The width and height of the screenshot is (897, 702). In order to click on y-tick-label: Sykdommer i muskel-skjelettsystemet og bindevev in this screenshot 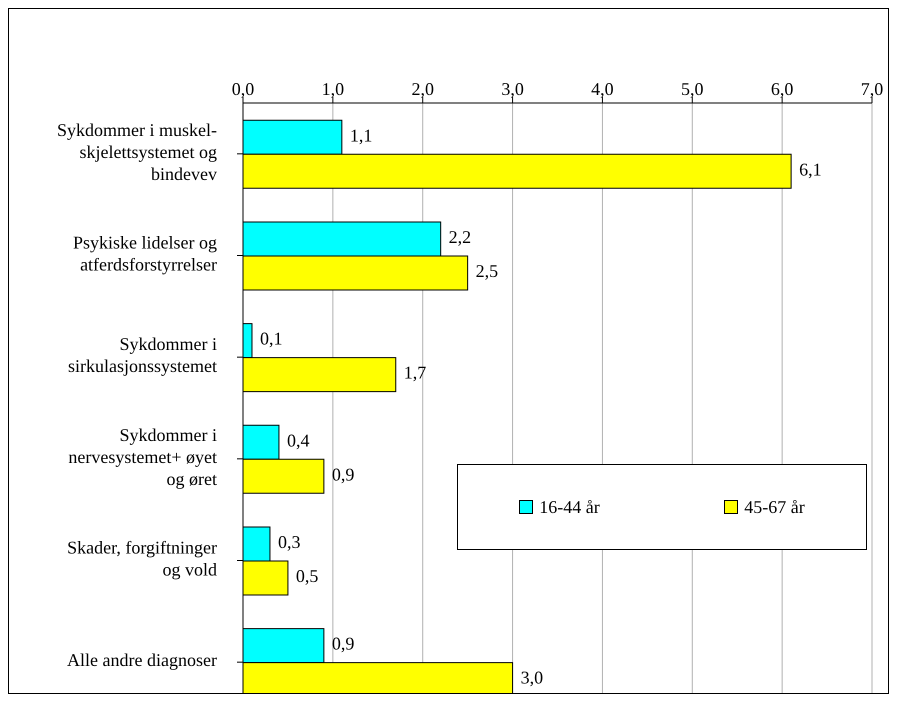, I will do `click(137, 152)`.